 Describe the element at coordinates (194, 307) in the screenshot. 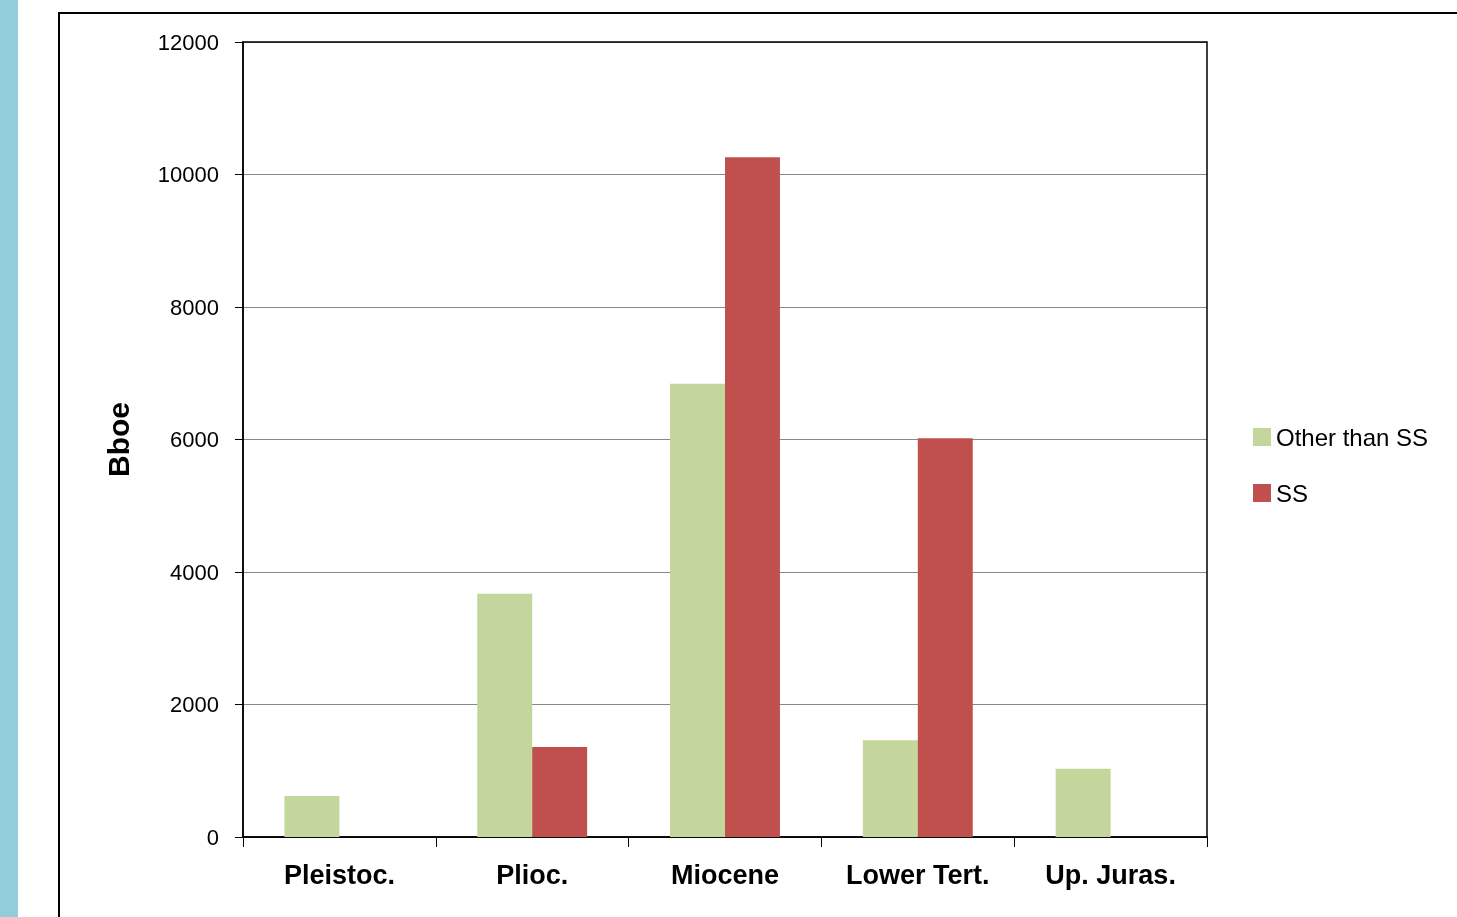

I see `y-tick-label: 8000` at that location.